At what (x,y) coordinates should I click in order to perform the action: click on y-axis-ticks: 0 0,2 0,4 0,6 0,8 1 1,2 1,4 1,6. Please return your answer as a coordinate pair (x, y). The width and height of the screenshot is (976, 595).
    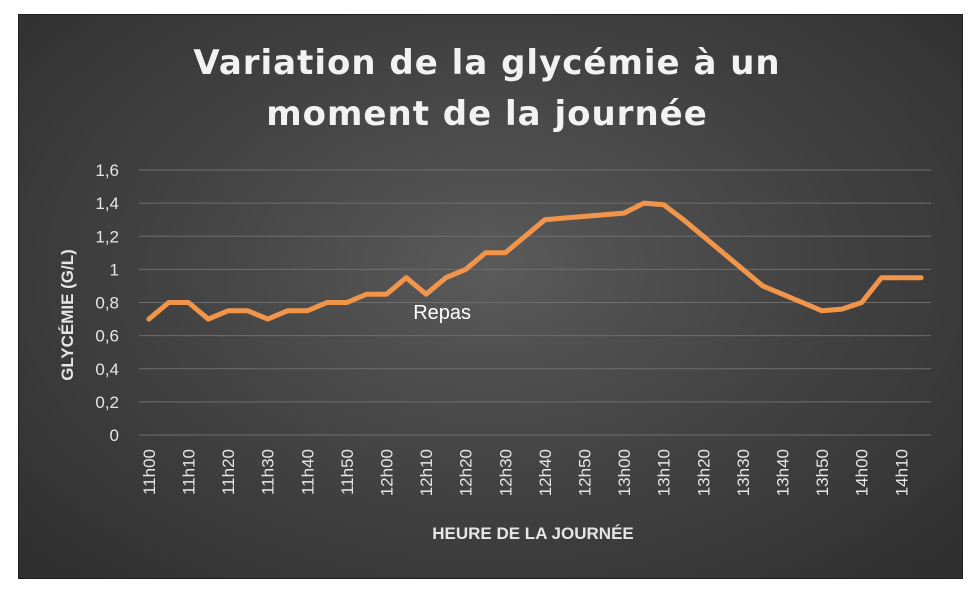
    Looking at the image, I should click on (107, 303).